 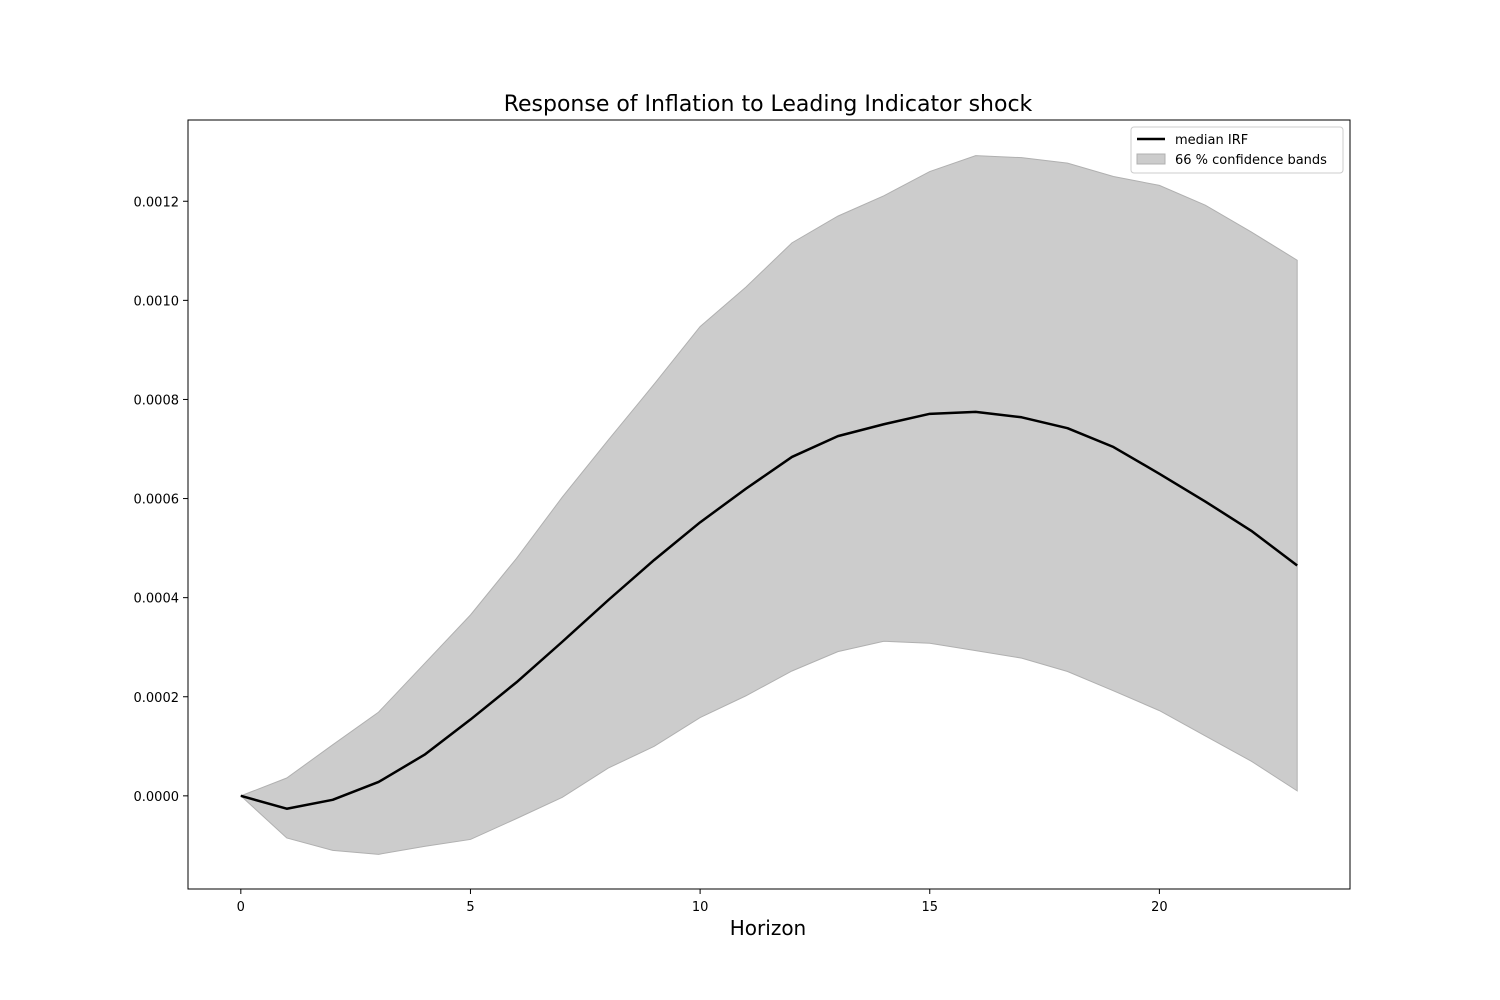 What do you see at coordinates (1159, 907) in the screenshot?
I see `x-tick-label: 20` at bounding box center [1159, 907].